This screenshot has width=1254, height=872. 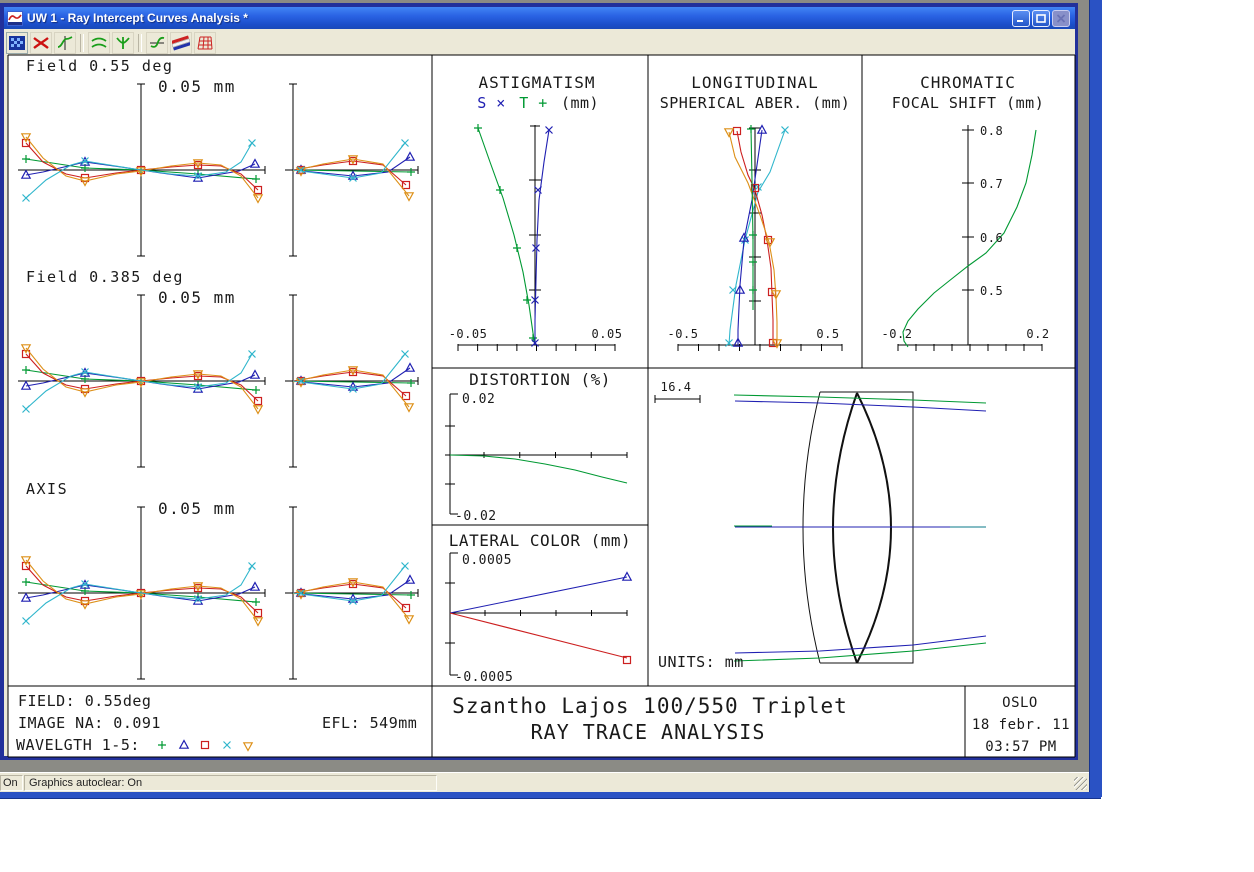 I want to click on graphics-window-icon, so click(x=15, y=18).